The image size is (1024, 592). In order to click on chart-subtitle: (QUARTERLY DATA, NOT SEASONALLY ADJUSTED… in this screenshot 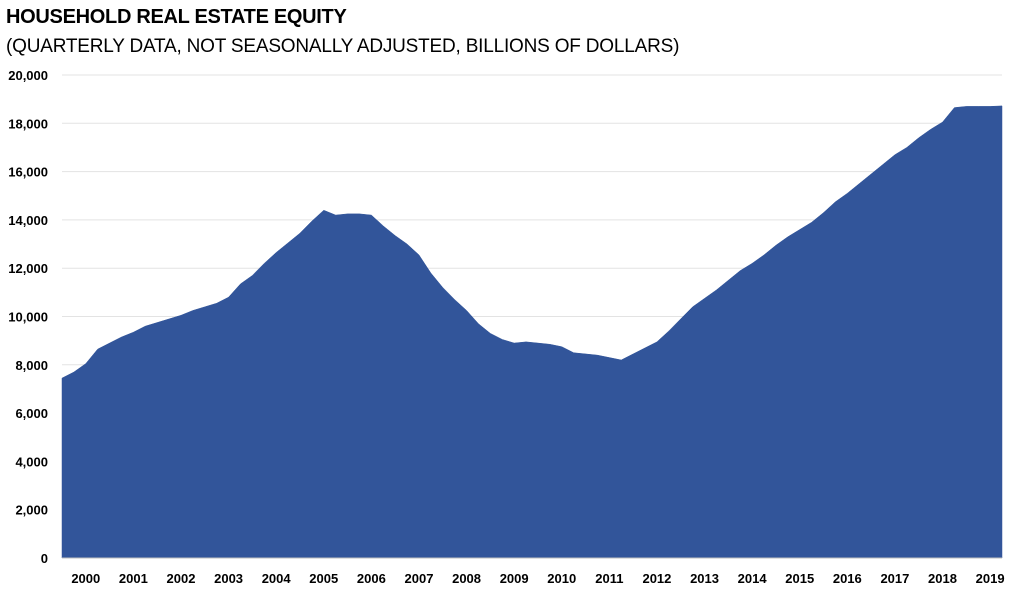, I will do `click(343, 46)`.